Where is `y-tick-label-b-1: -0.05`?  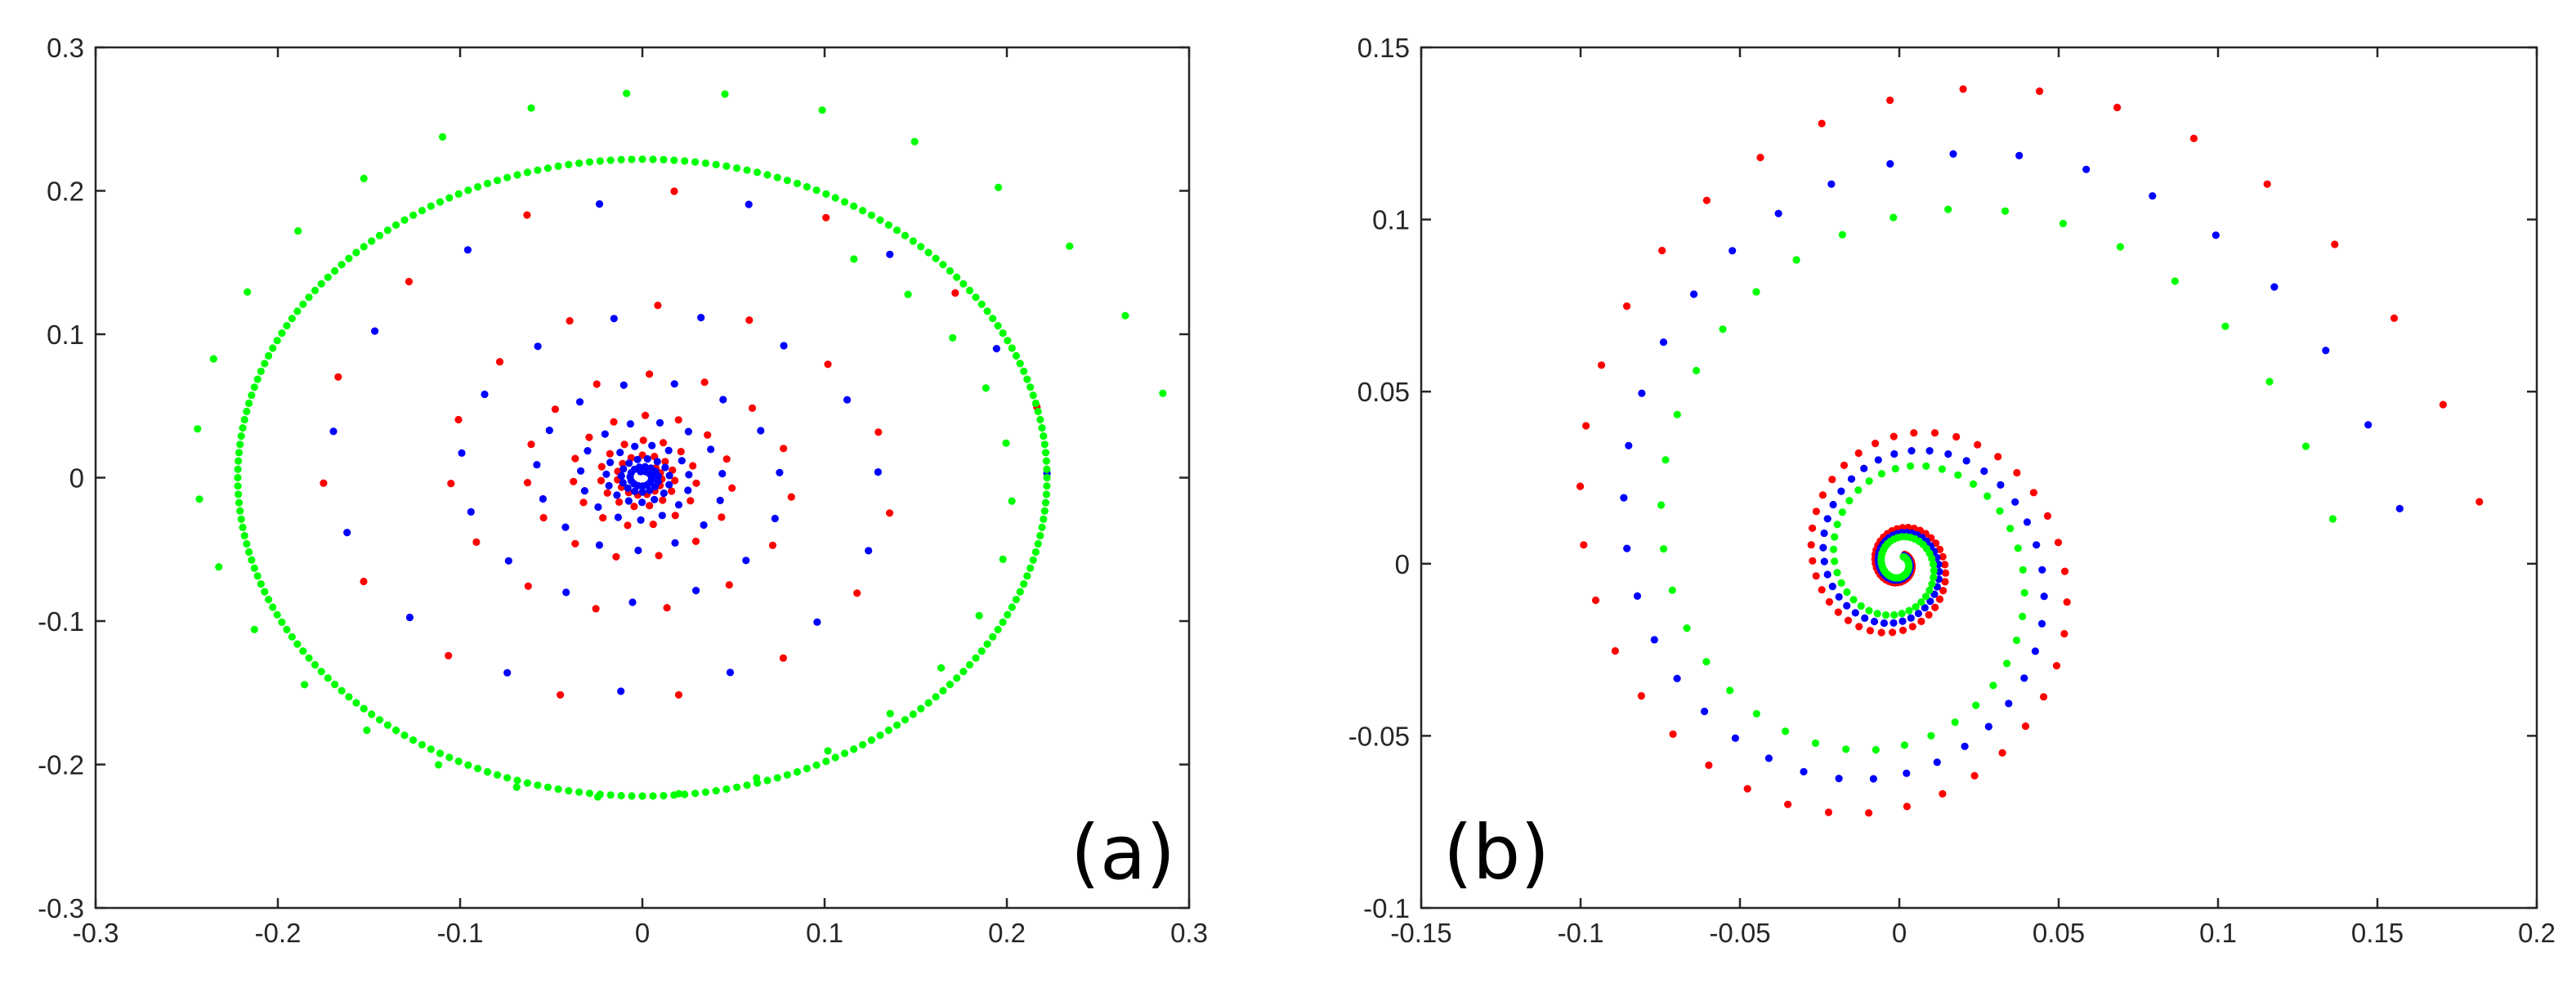 y-tick-label-b-1: -0.05 is located at coordinates (1379, 736).